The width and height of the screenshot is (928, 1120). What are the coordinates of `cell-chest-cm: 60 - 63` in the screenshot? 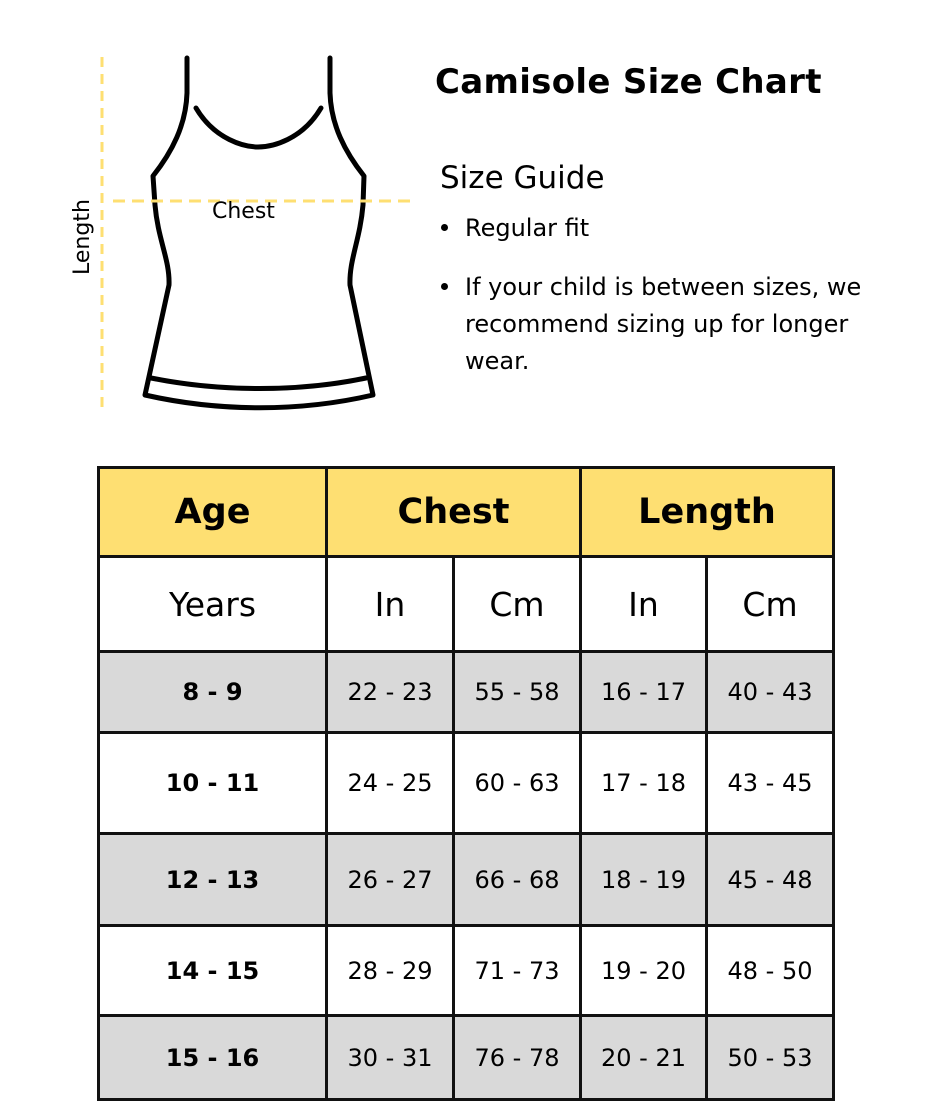 It's located at (517, 783).